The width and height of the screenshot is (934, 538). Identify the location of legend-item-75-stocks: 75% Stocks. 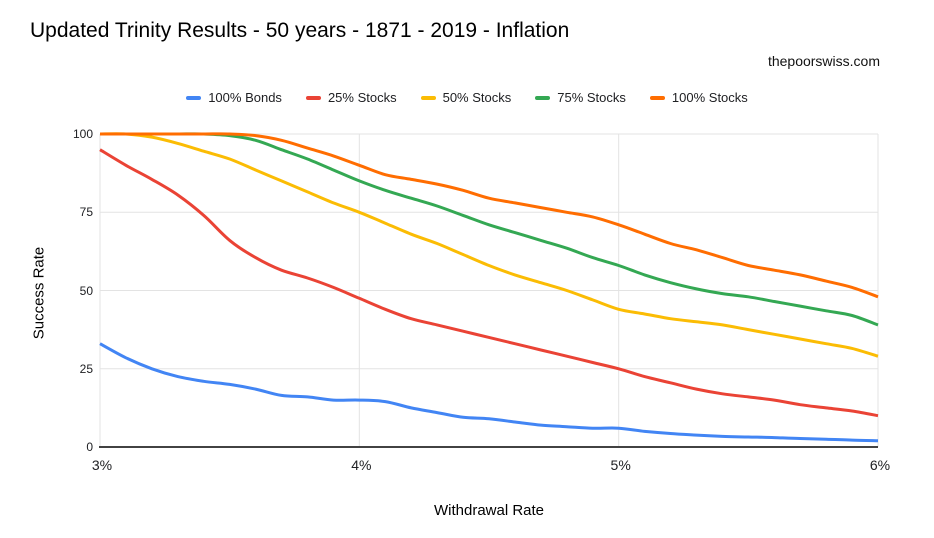
(580, 97).